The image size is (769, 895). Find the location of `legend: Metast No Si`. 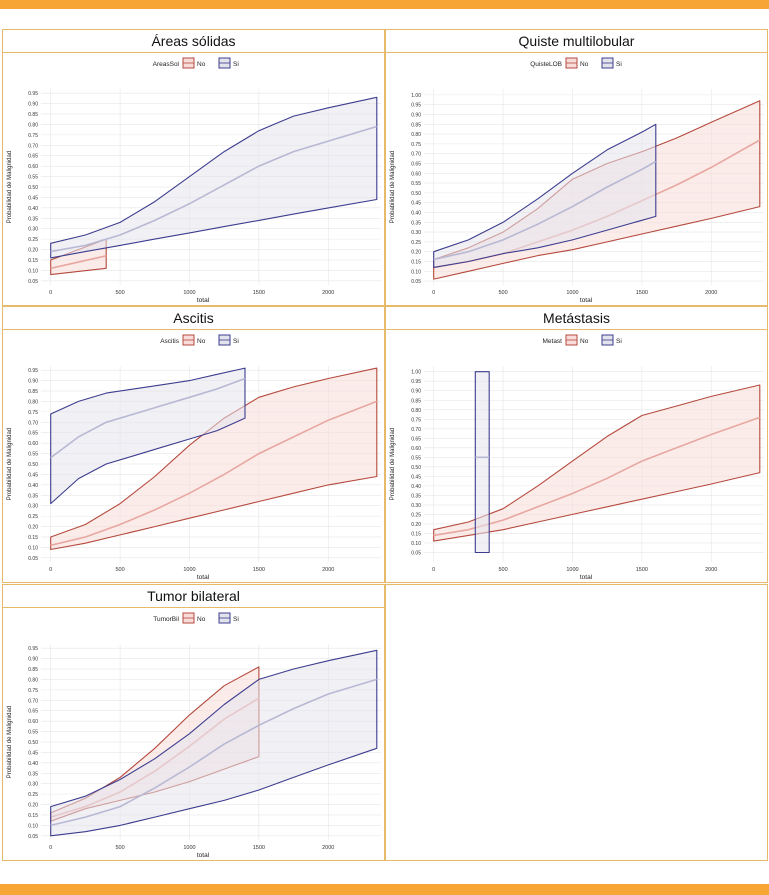

legend: Metast No Si is located at coordinates (582, 340).